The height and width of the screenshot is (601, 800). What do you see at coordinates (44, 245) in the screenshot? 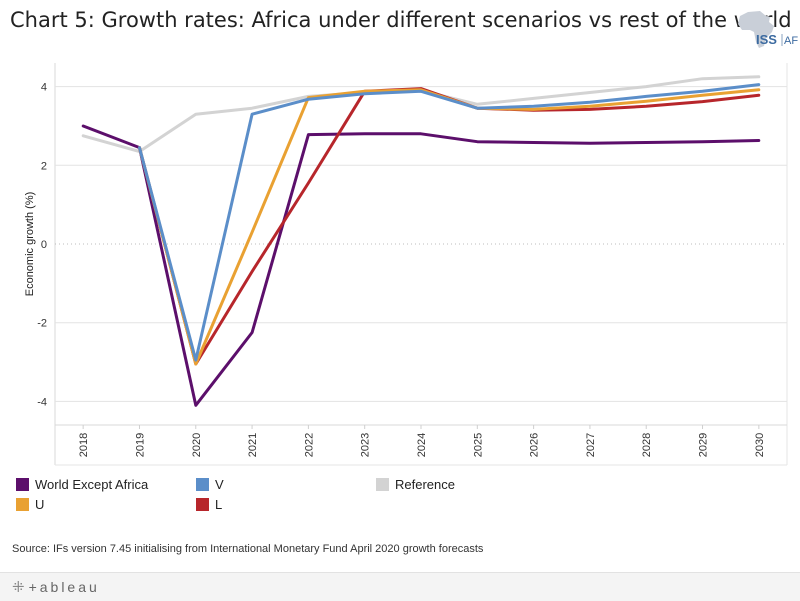
I see `y-tick-label: 0` at bounding box center [44, 245].